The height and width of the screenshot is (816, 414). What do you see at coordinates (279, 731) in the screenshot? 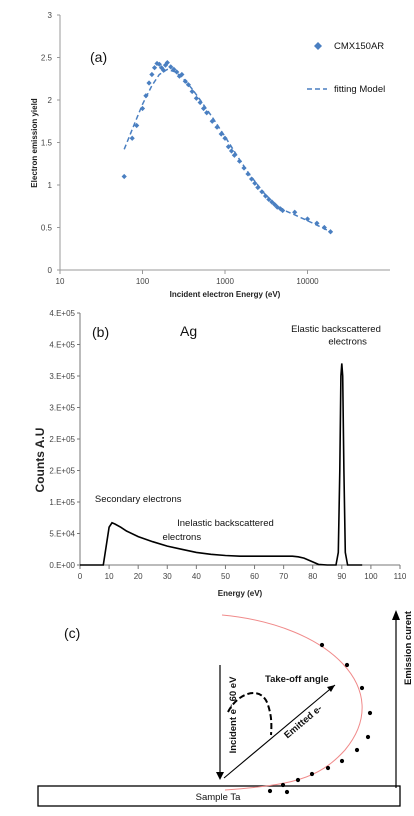
I see `emitted-arrow` at bounding box center [279, 731].